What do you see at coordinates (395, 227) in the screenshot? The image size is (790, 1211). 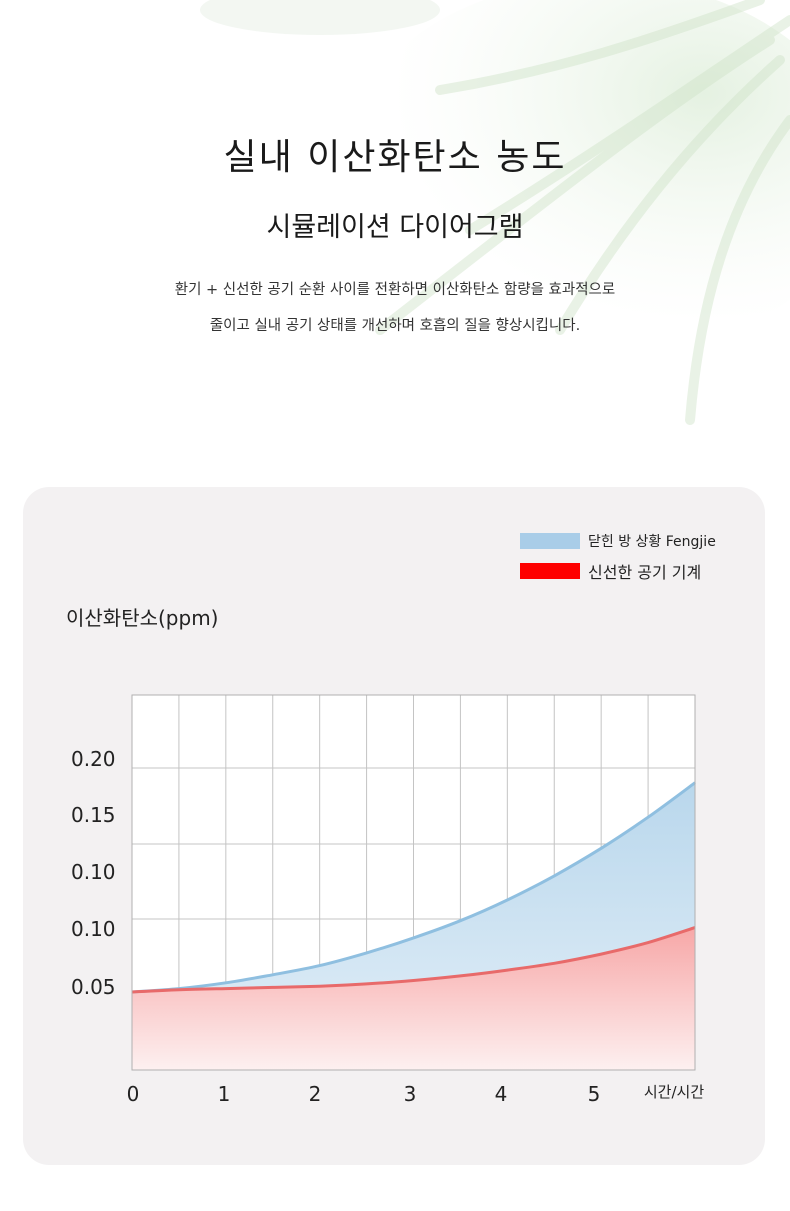 I see `page-subtitle: 시뮬레이션 다이어그램` at bounding box center [395, 227].